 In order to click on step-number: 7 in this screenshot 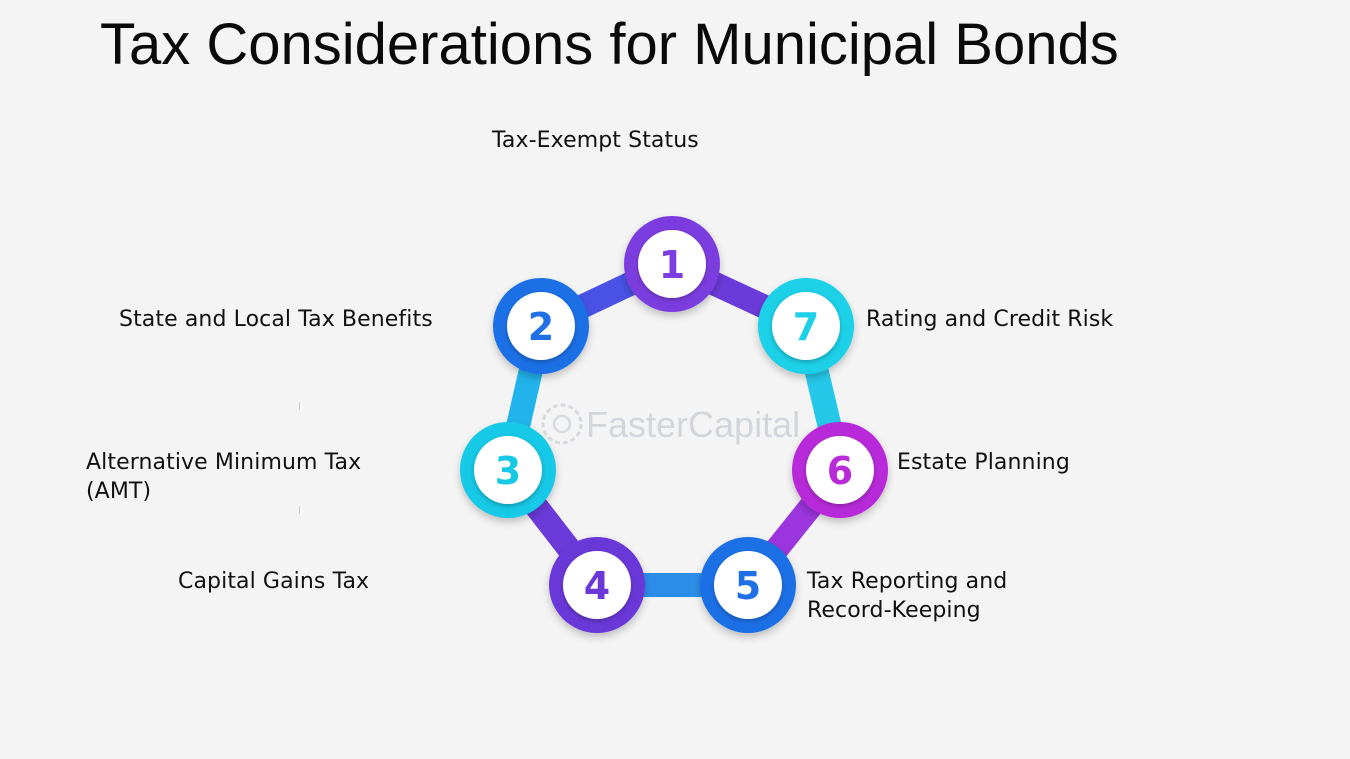, I will do `click(806, 327)`.